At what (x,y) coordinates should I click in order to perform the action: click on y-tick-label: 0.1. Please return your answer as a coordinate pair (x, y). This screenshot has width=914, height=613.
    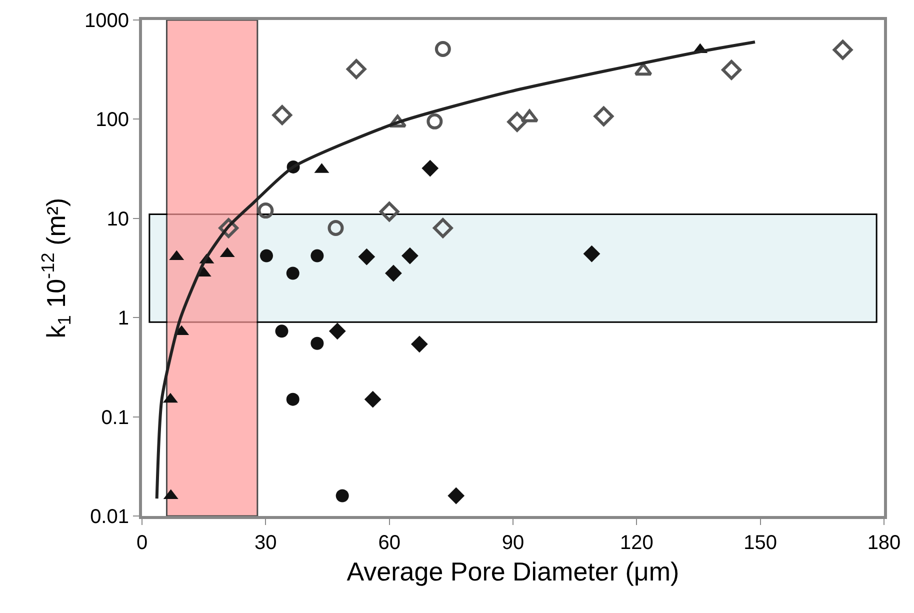
    Looking at the image, I should click on (115, 417).